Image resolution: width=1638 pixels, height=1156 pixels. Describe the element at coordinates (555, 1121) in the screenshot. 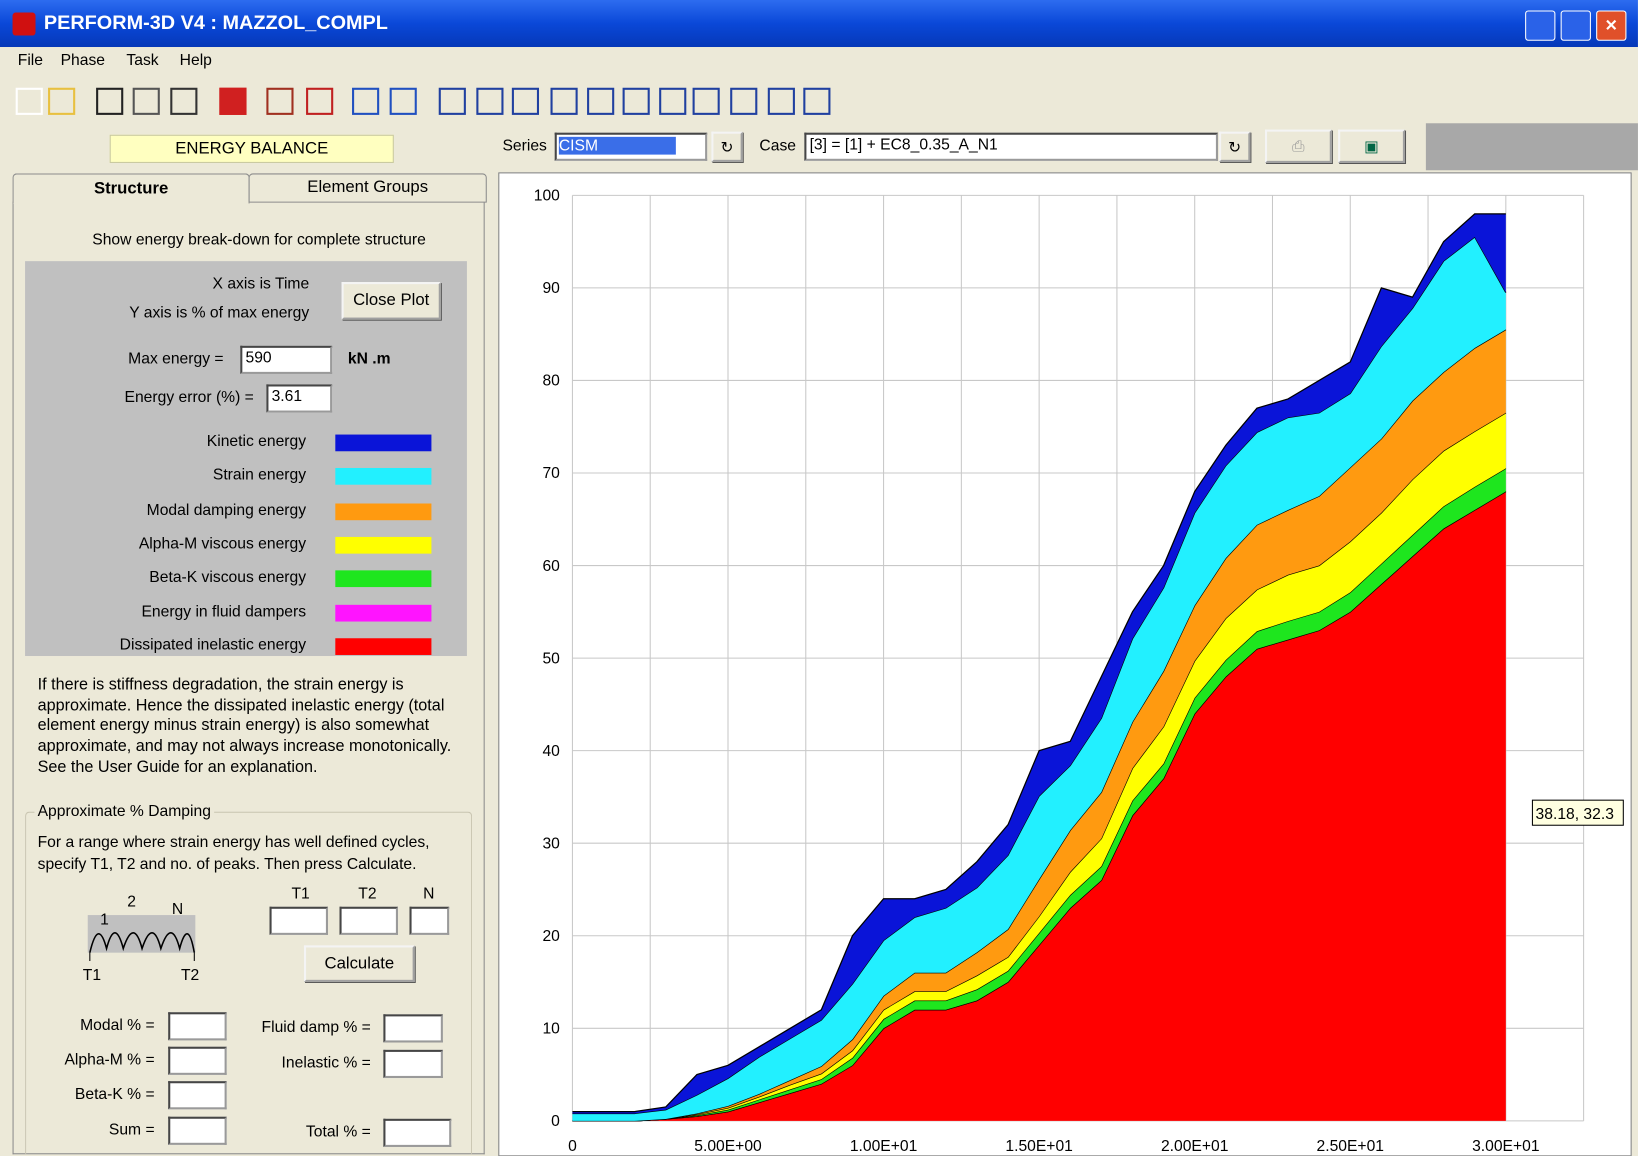

I see `y-tick-label: 0` at that location.